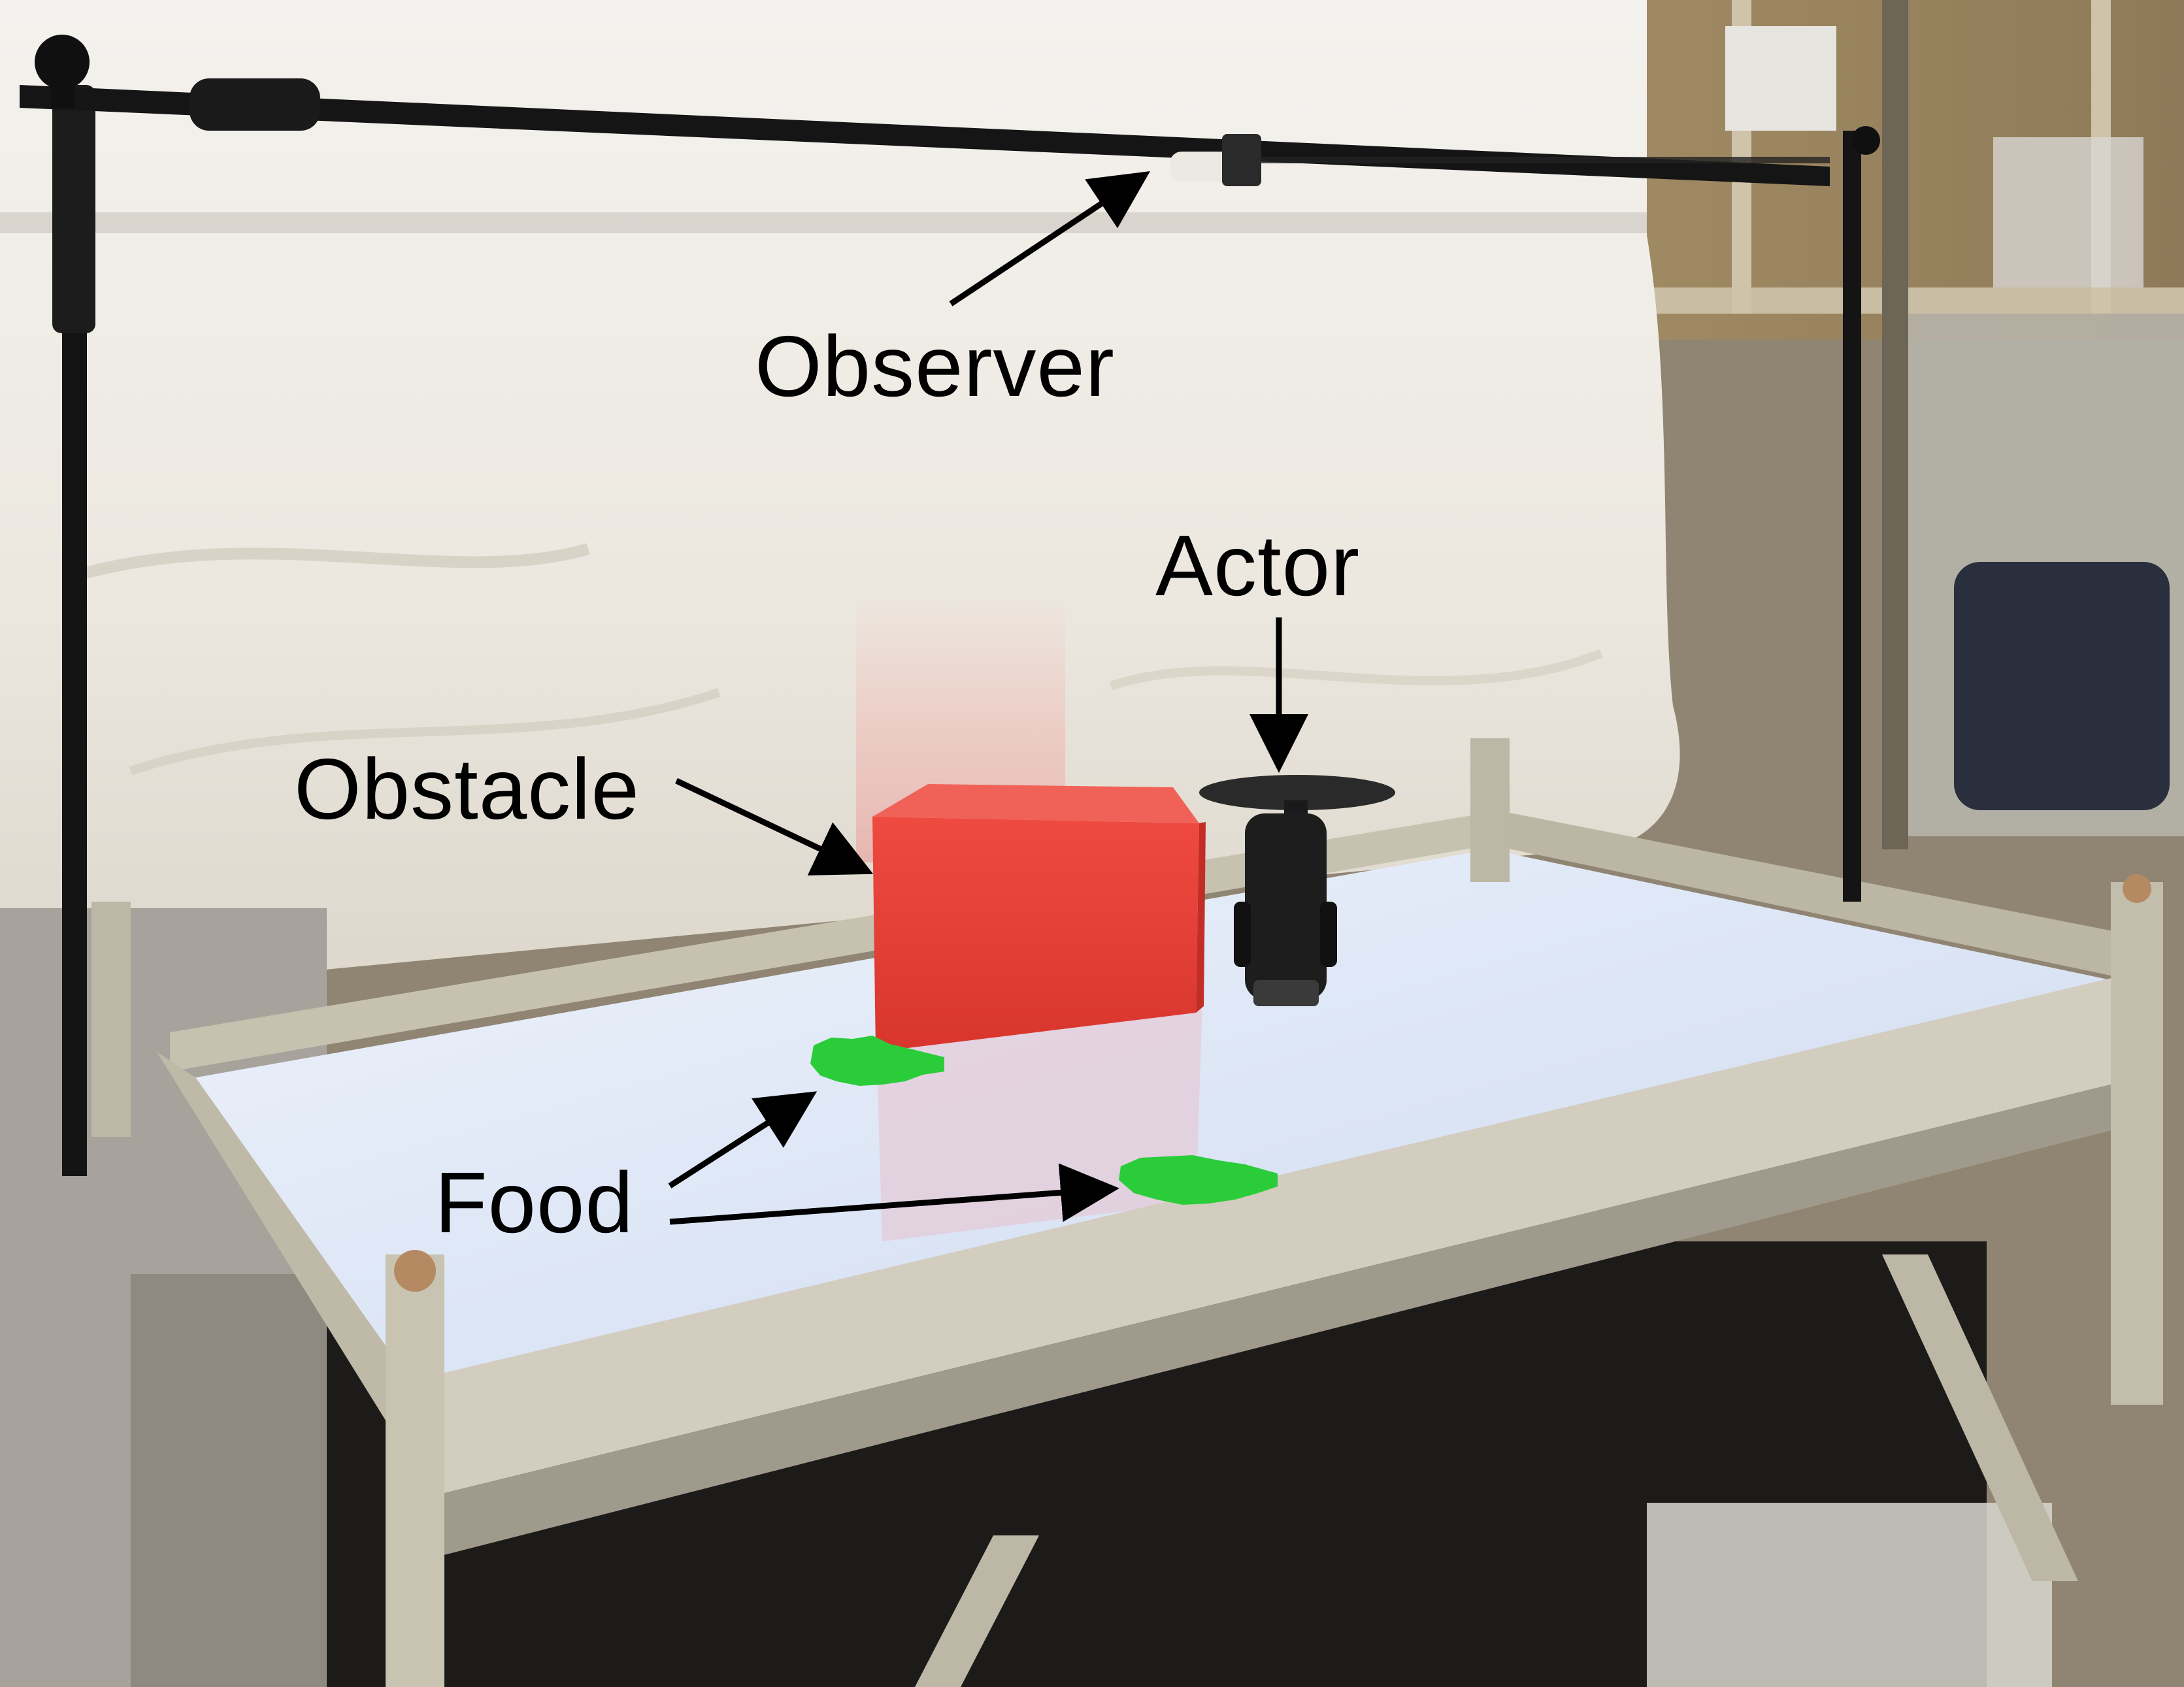  I want to click on left-cabinet-side, so click(229, 1480).